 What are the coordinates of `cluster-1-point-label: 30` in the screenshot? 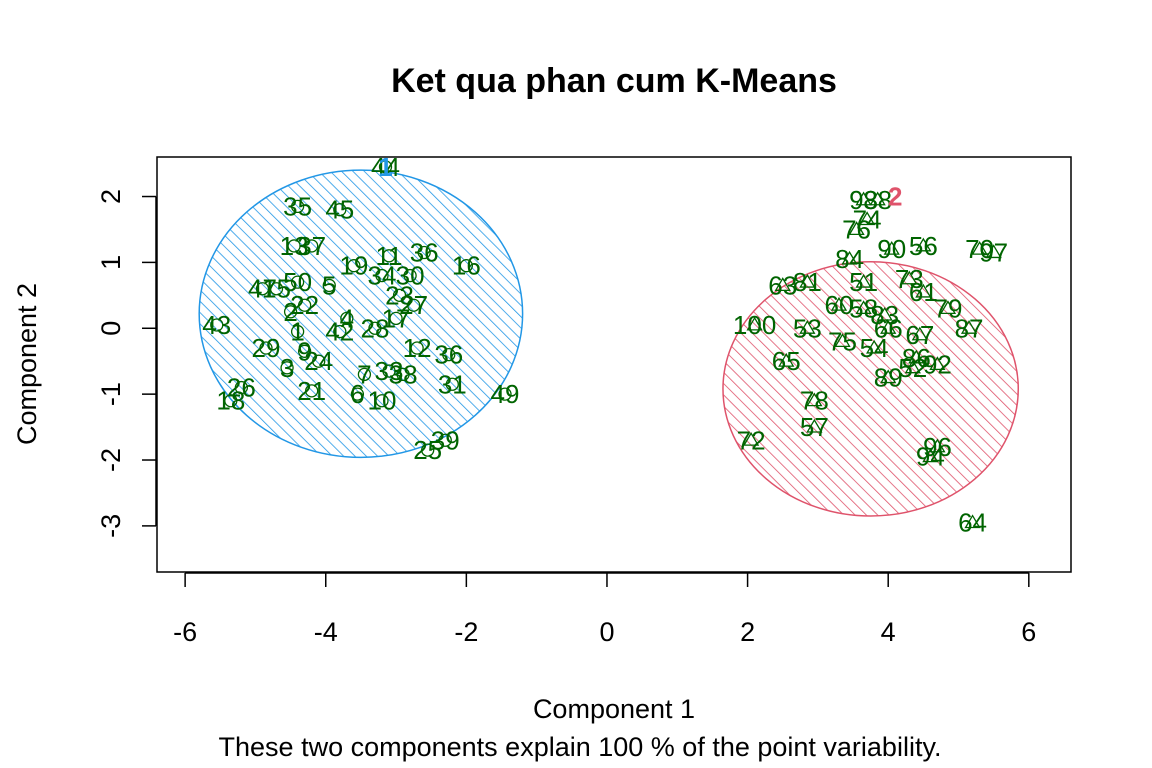 It's located at (410, 276).